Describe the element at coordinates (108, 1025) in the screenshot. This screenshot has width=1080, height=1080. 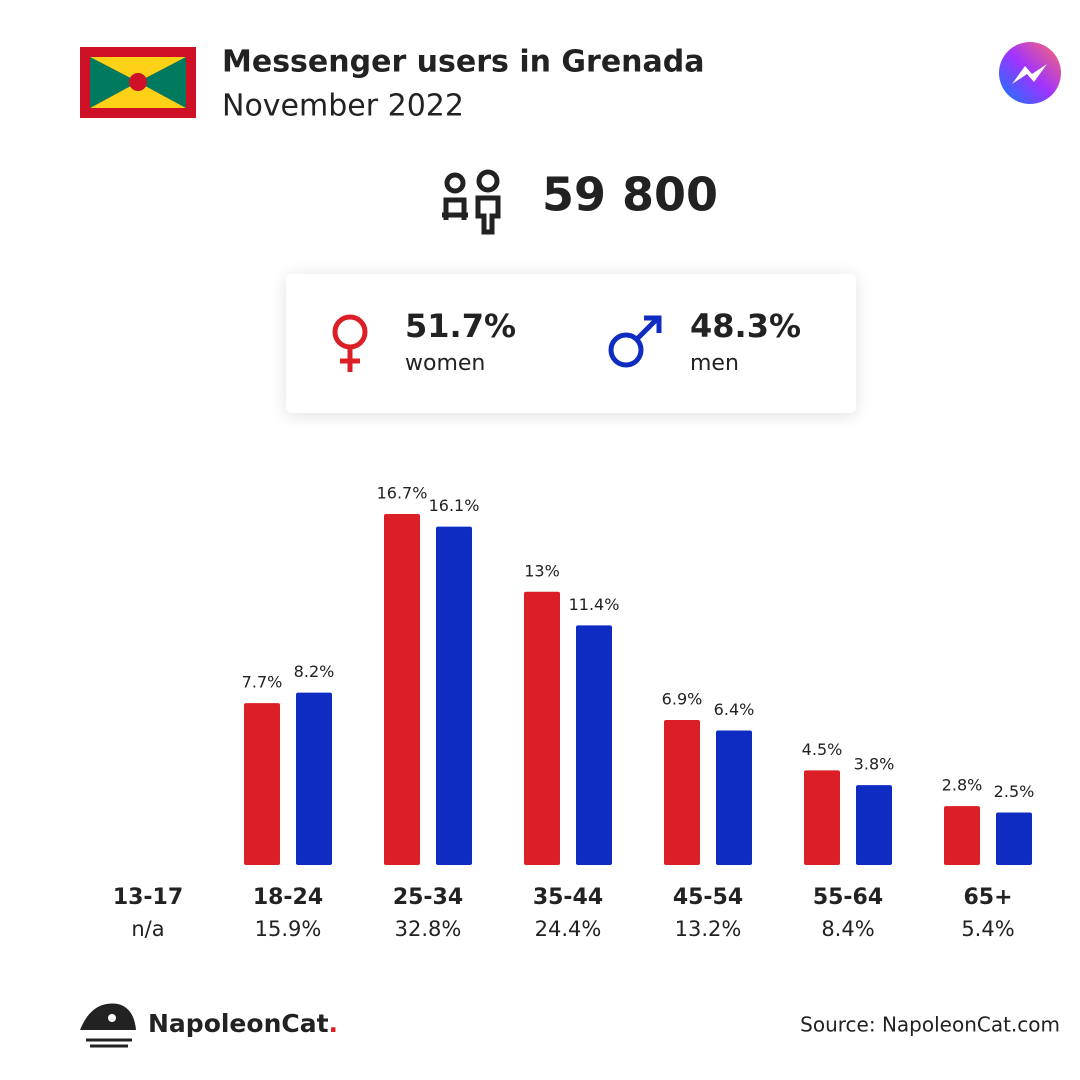
I see `brand-logo` at that location.